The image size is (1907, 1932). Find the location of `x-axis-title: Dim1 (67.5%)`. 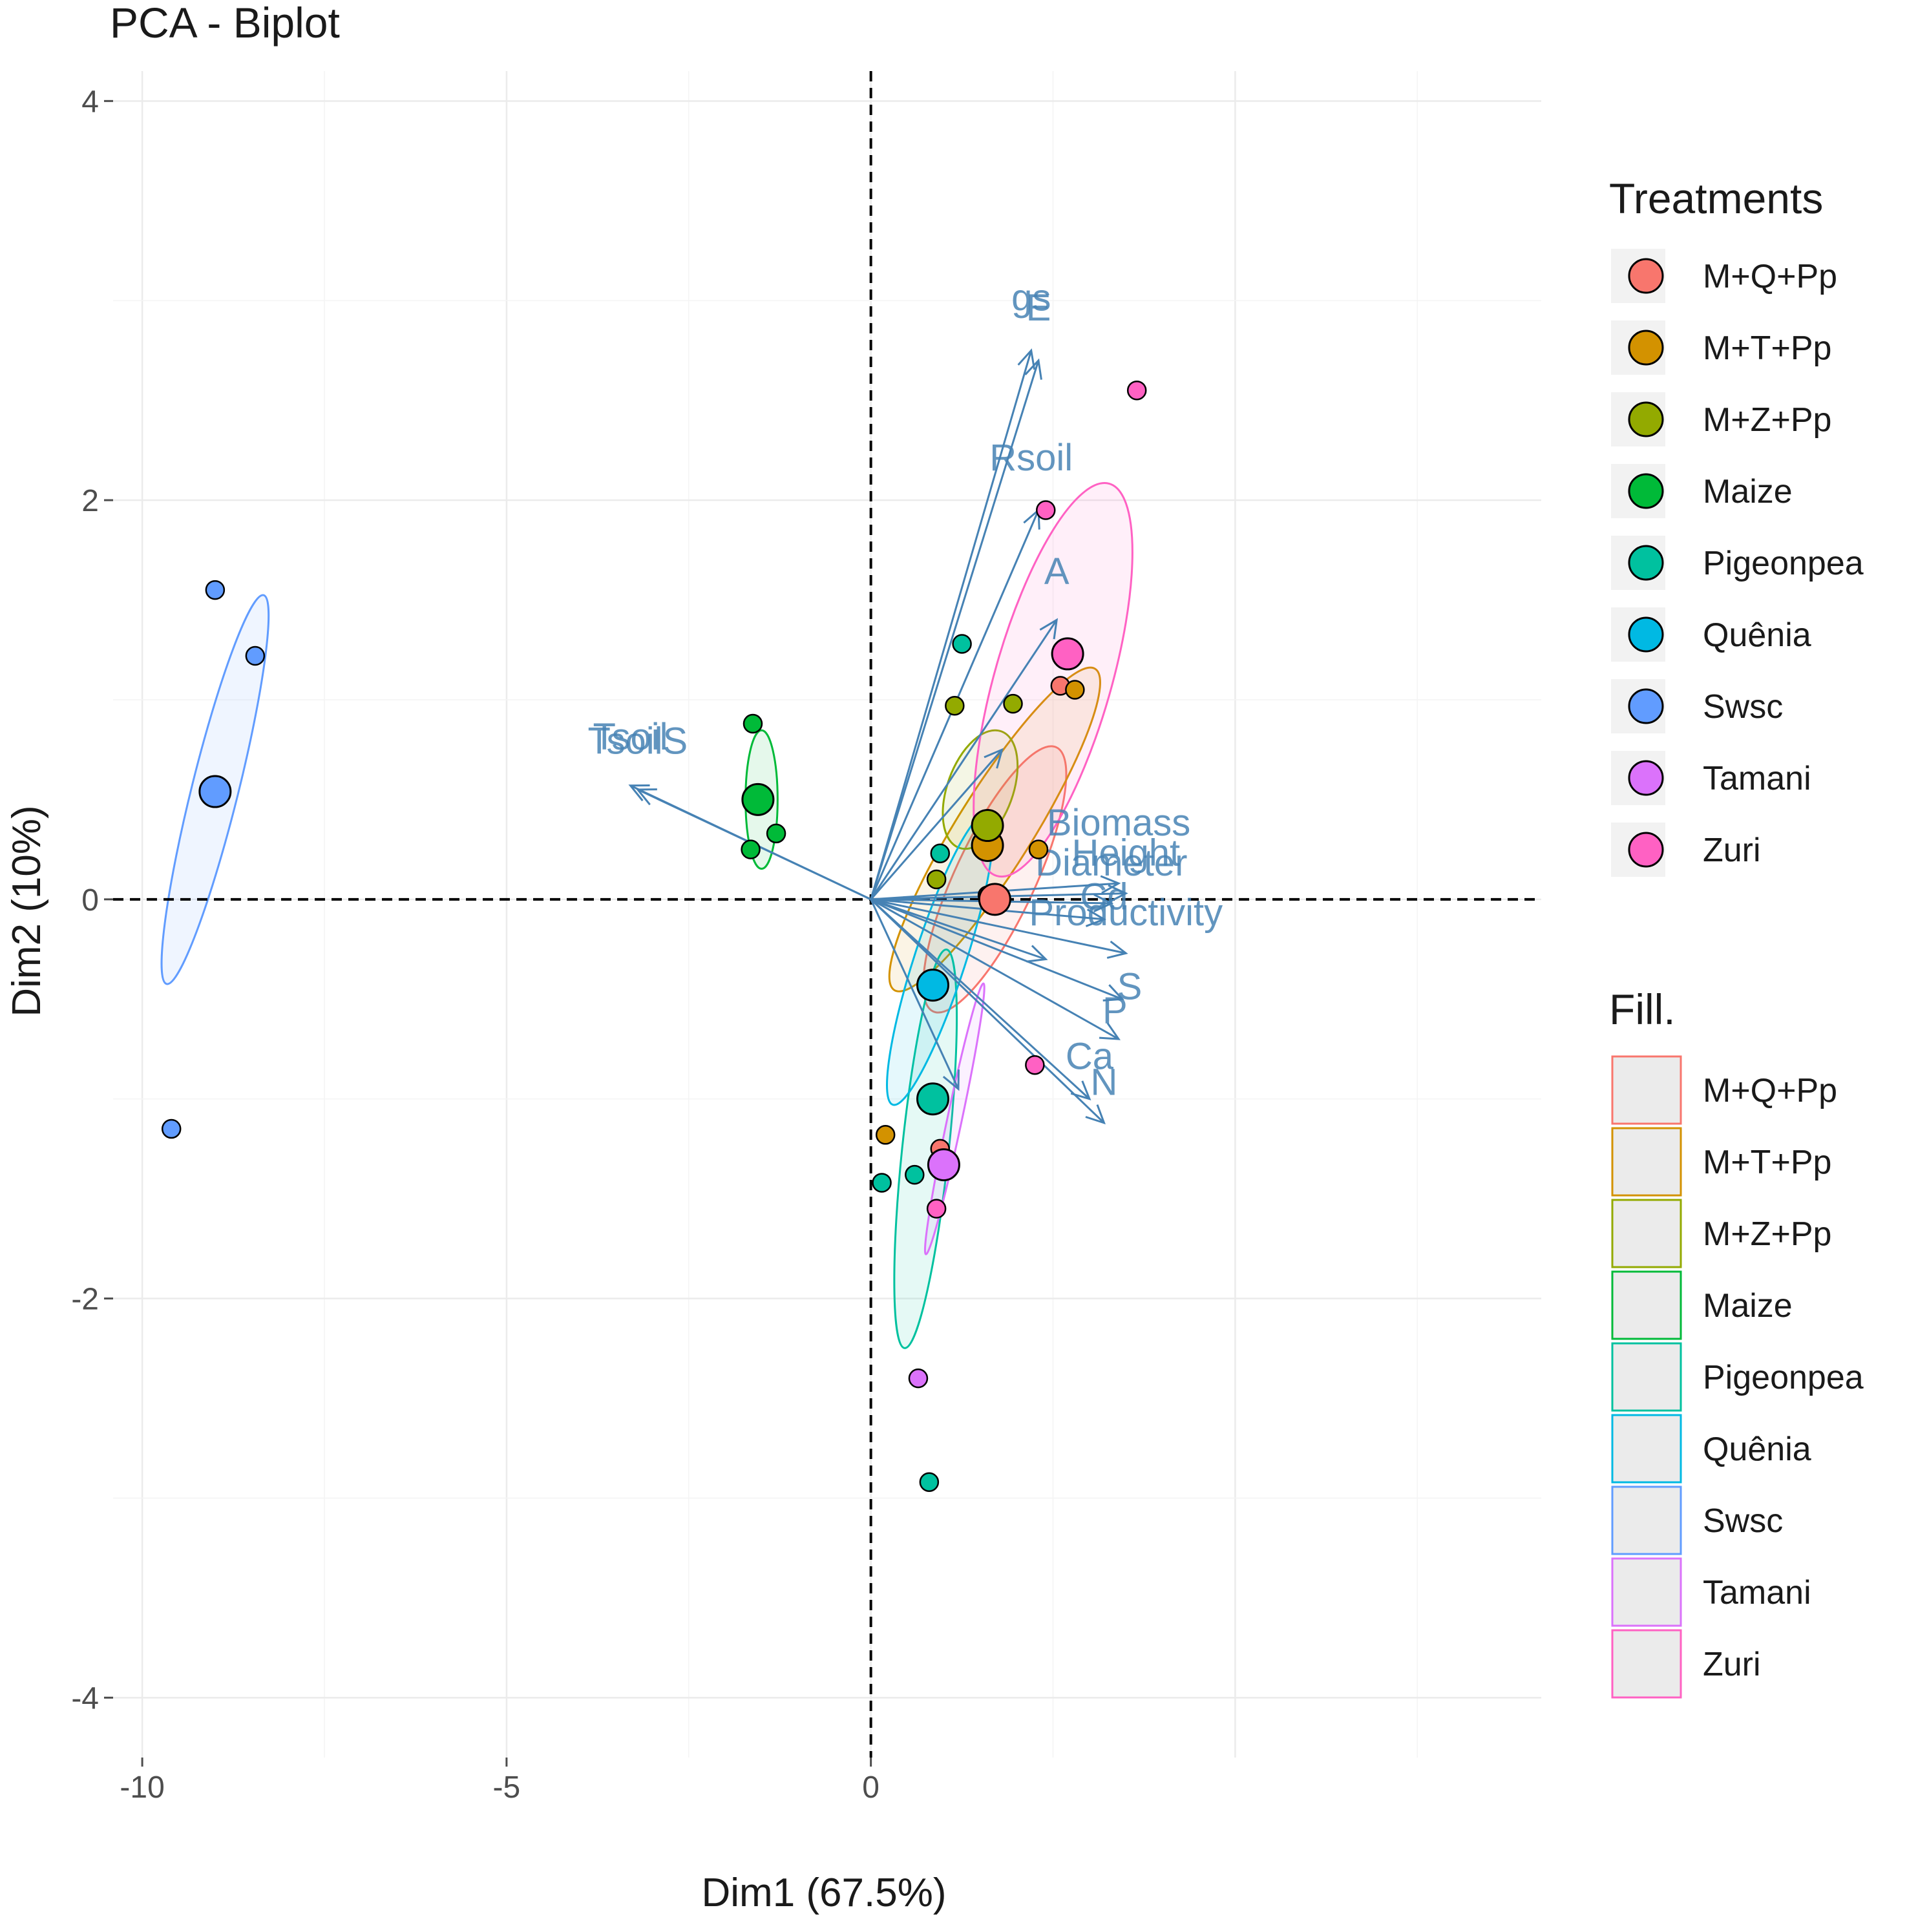

x-axis-title: Dim1 (67.5%) is located at coordinates (824, 1893).